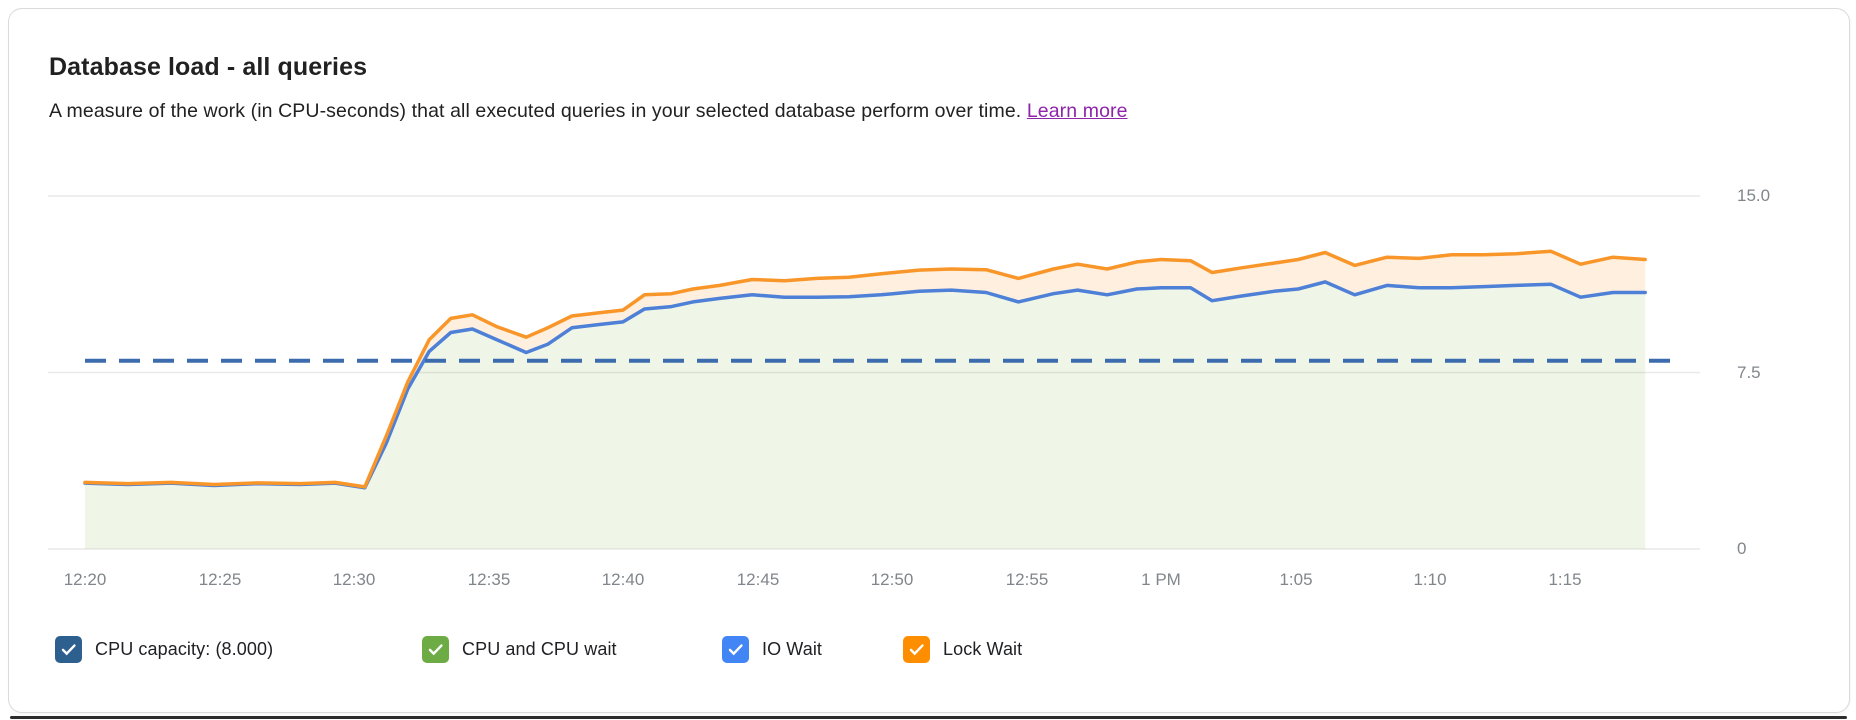 The image size is (1856, 720). I want to click on legend-item-cpu-capacity: CPU capacity: (8.000), so click(164, 649).